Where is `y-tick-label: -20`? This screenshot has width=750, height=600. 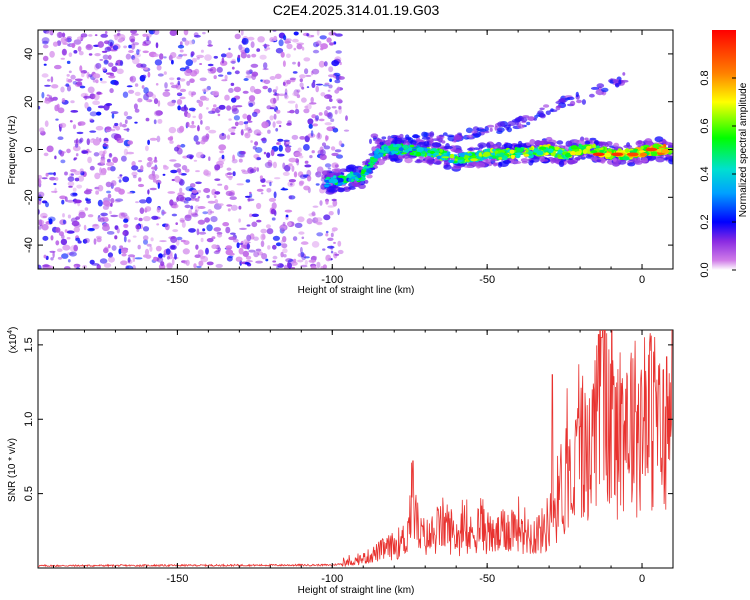 y-tick-label: -20 is located at coordinates (29, 197).